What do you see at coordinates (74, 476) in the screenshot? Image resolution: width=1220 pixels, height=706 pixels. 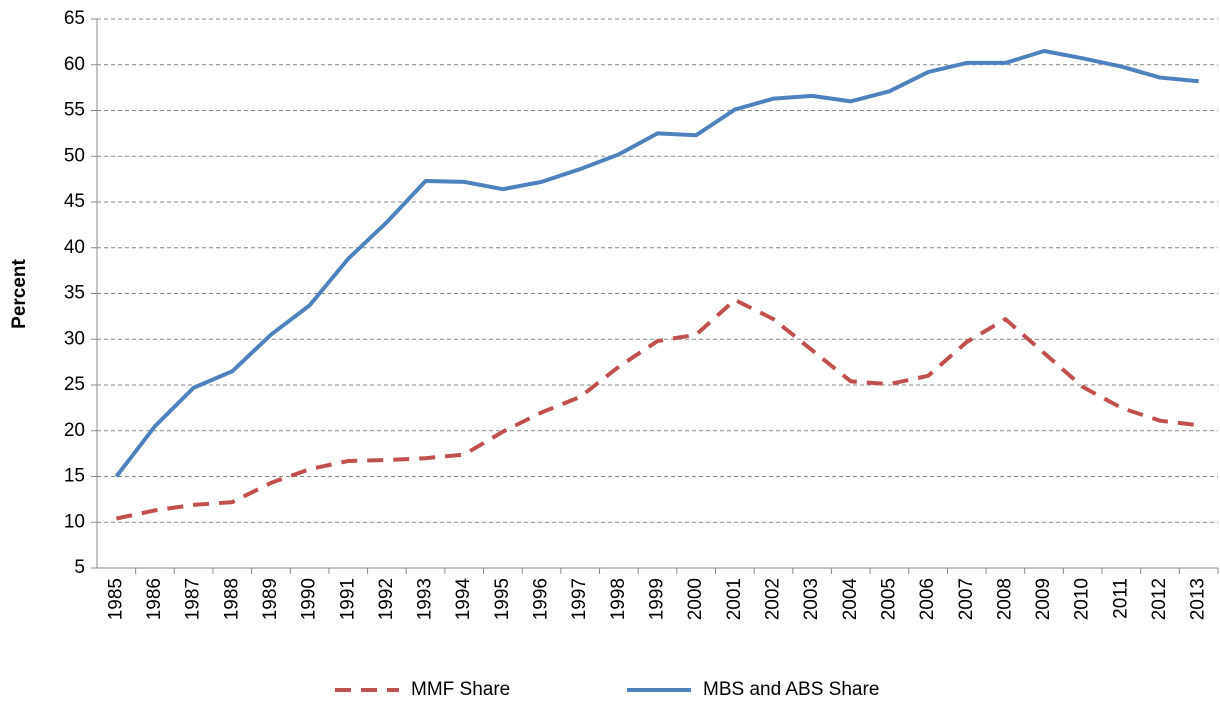 I see `y-tick-label: 15` at bounding box center [74, 476].